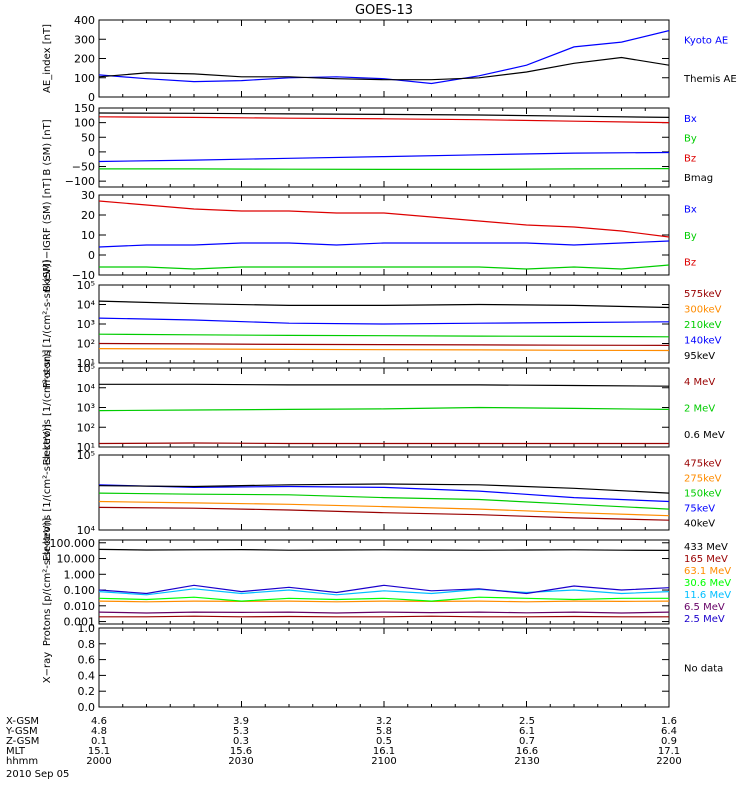  Describe the element at coordinates (384, 741) in the screenshot. I see `footer-value: 0.5` at that location.